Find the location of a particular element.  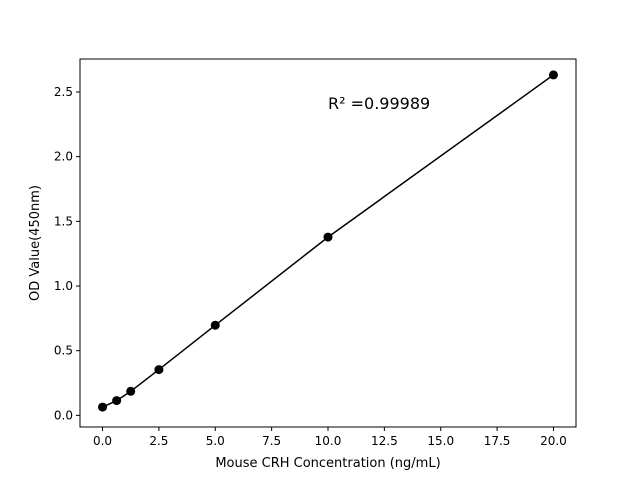

x-tick-label: 17.5 is located at coordinates (497, 441).